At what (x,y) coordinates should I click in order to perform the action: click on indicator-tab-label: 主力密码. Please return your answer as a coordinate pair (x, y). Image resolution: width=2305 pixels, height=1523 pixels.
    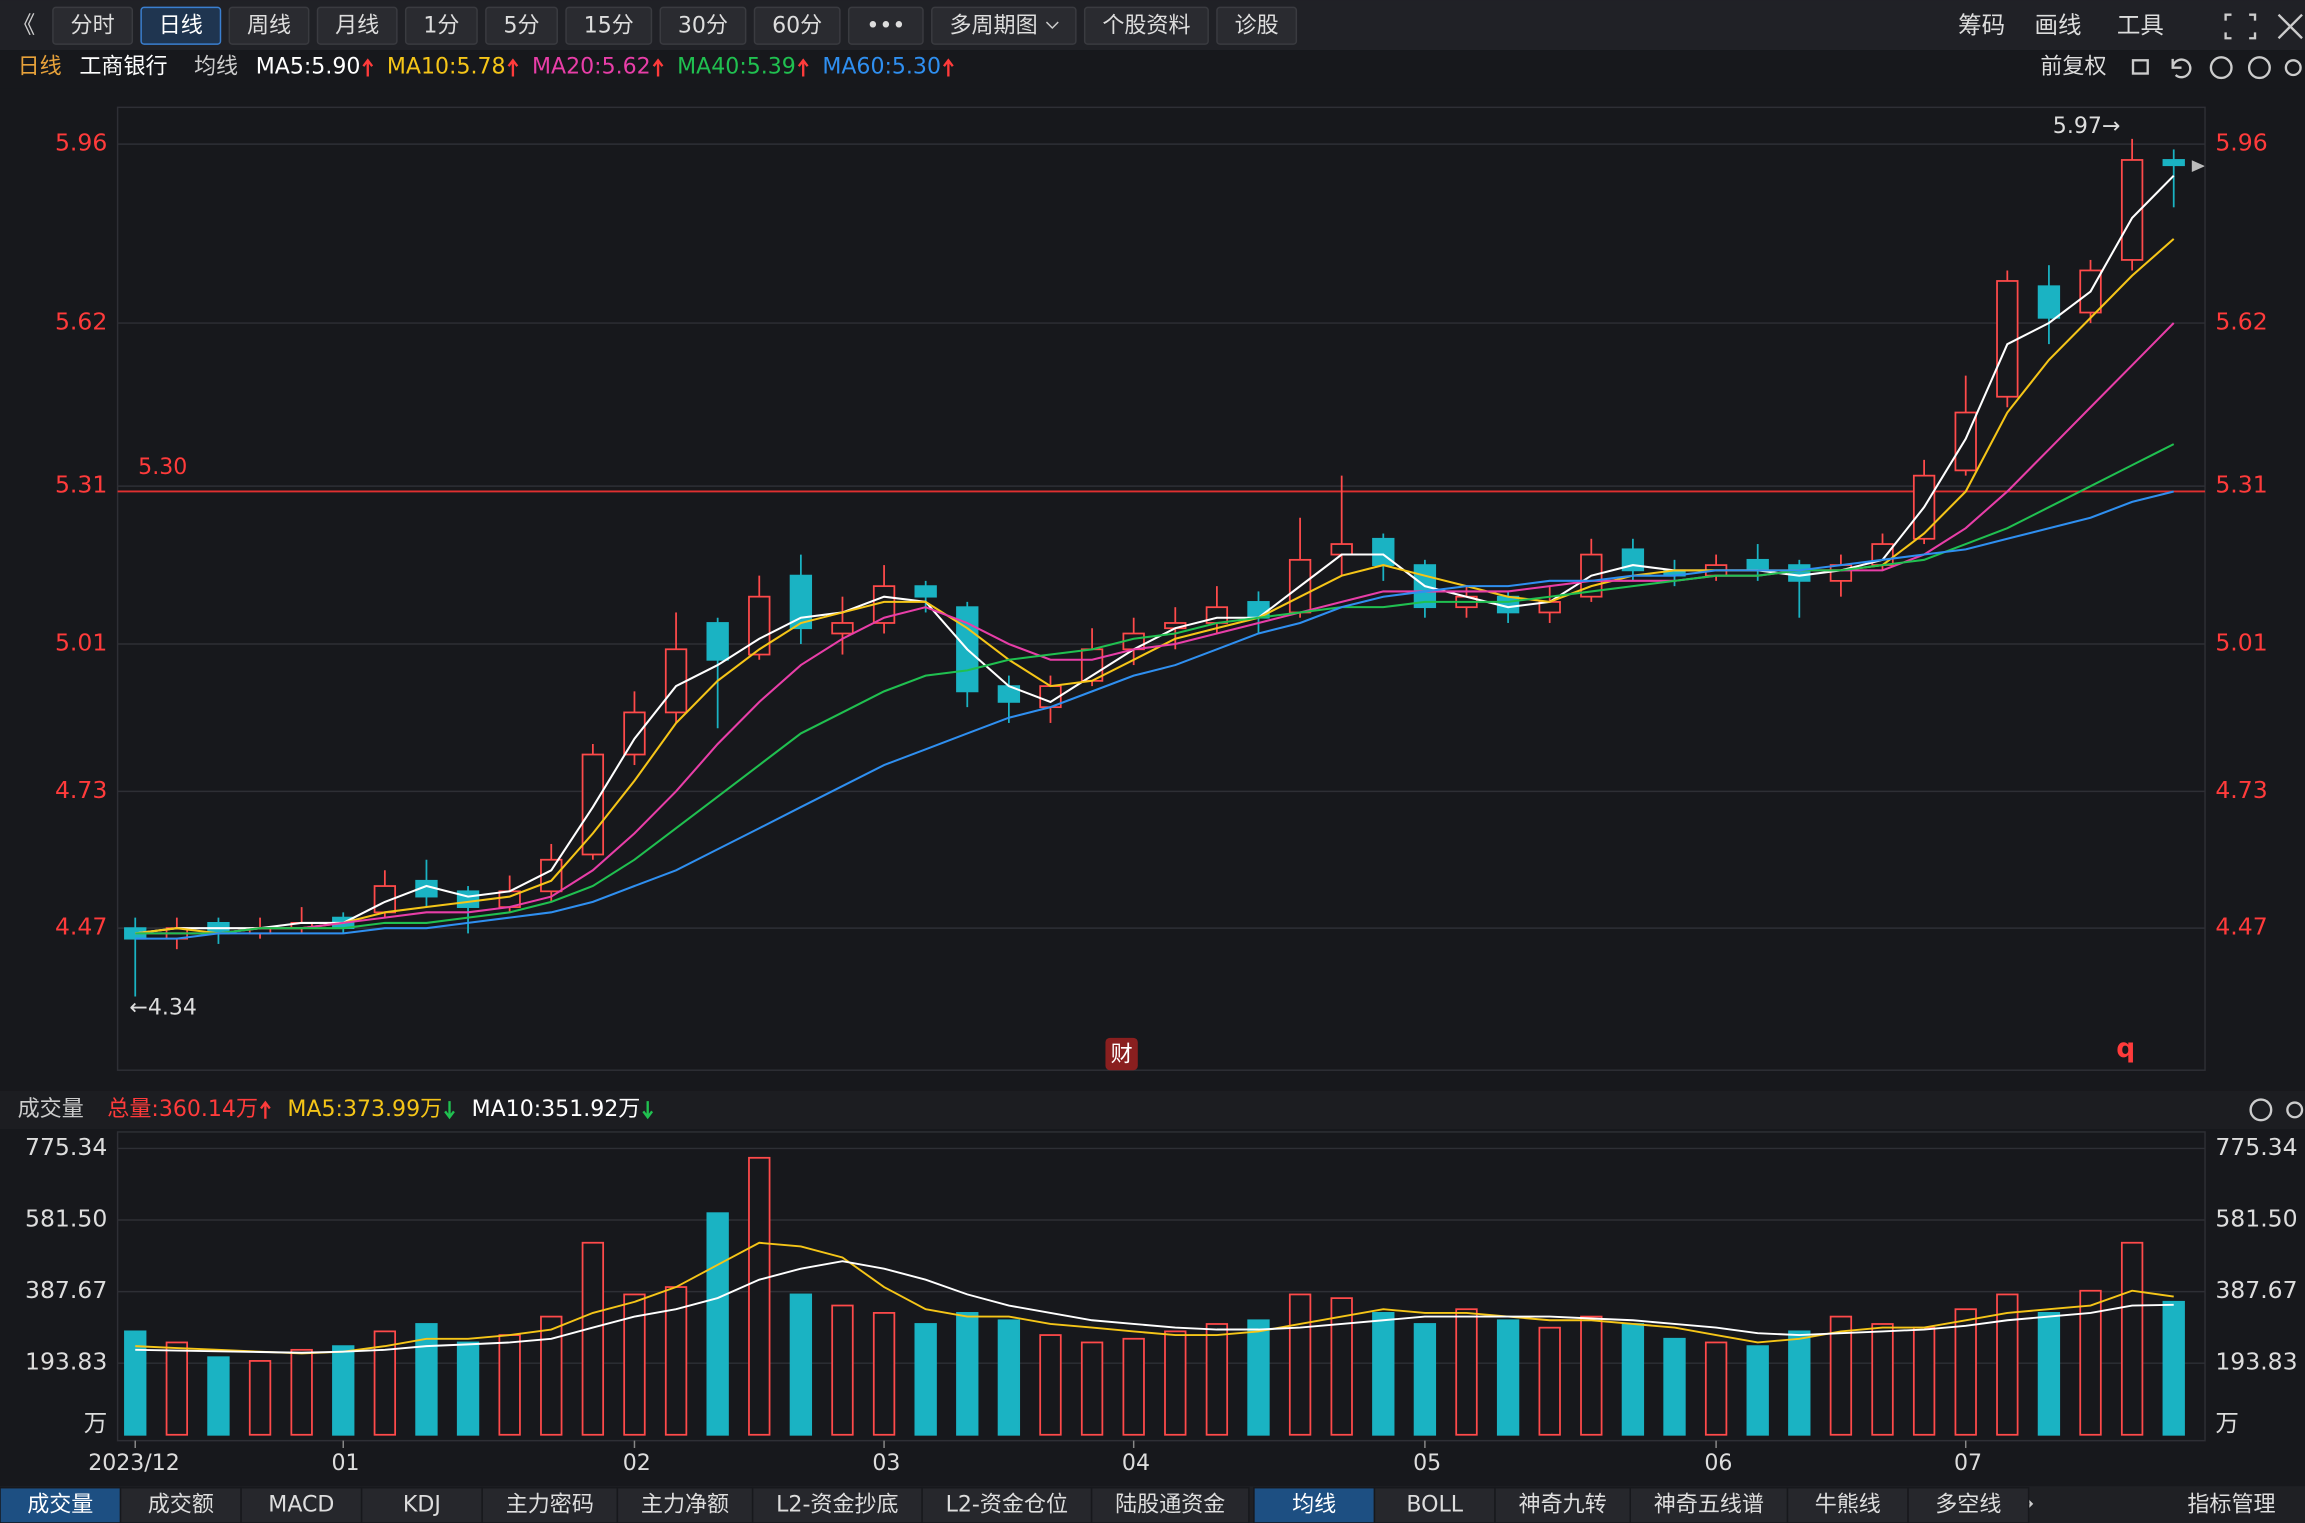
    Looking at the image, I should click on (550, 1504).